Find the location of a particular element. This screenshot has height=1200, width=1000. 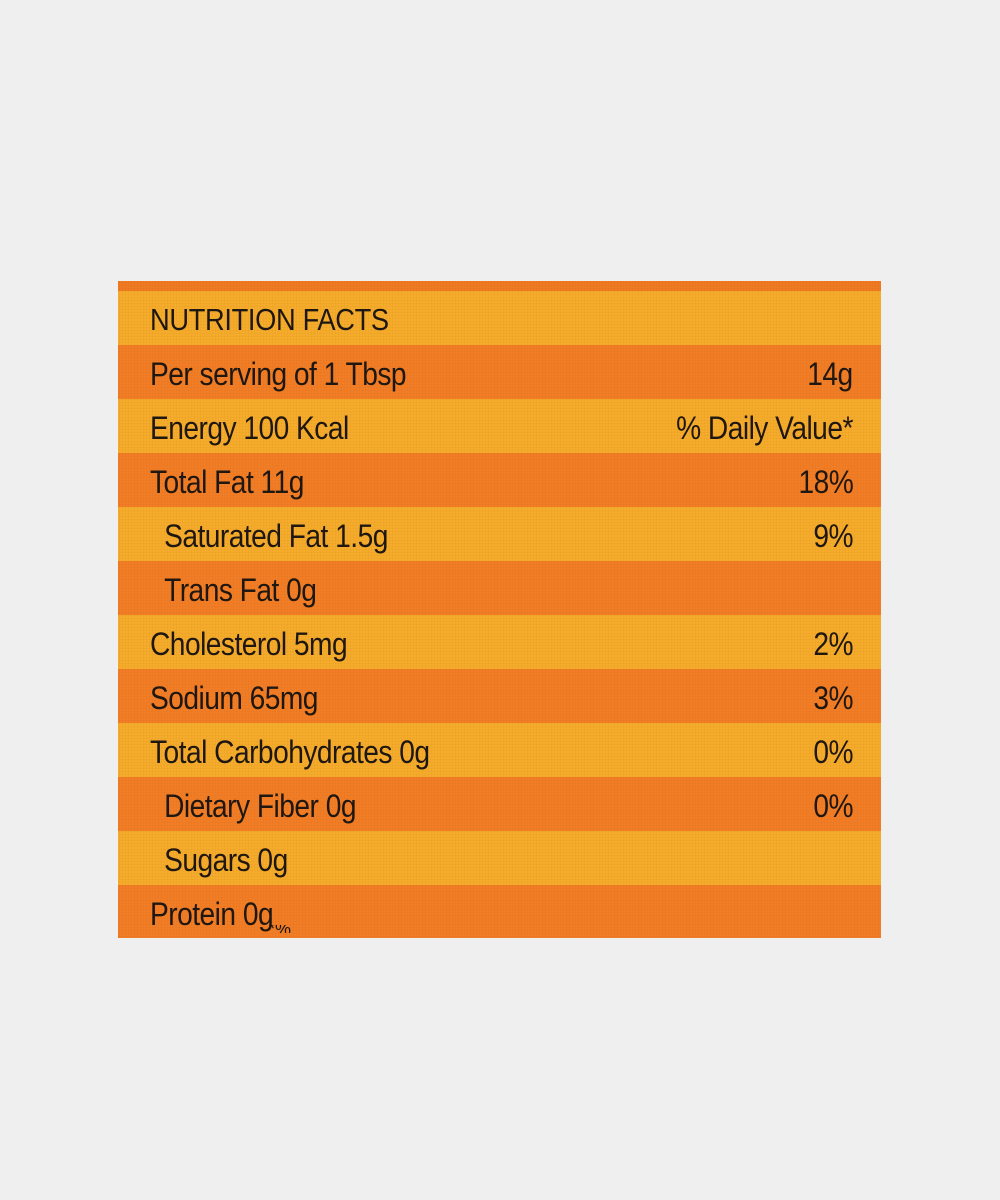

nutrient-daily-value: 18% is located at coordinates (825, 481).